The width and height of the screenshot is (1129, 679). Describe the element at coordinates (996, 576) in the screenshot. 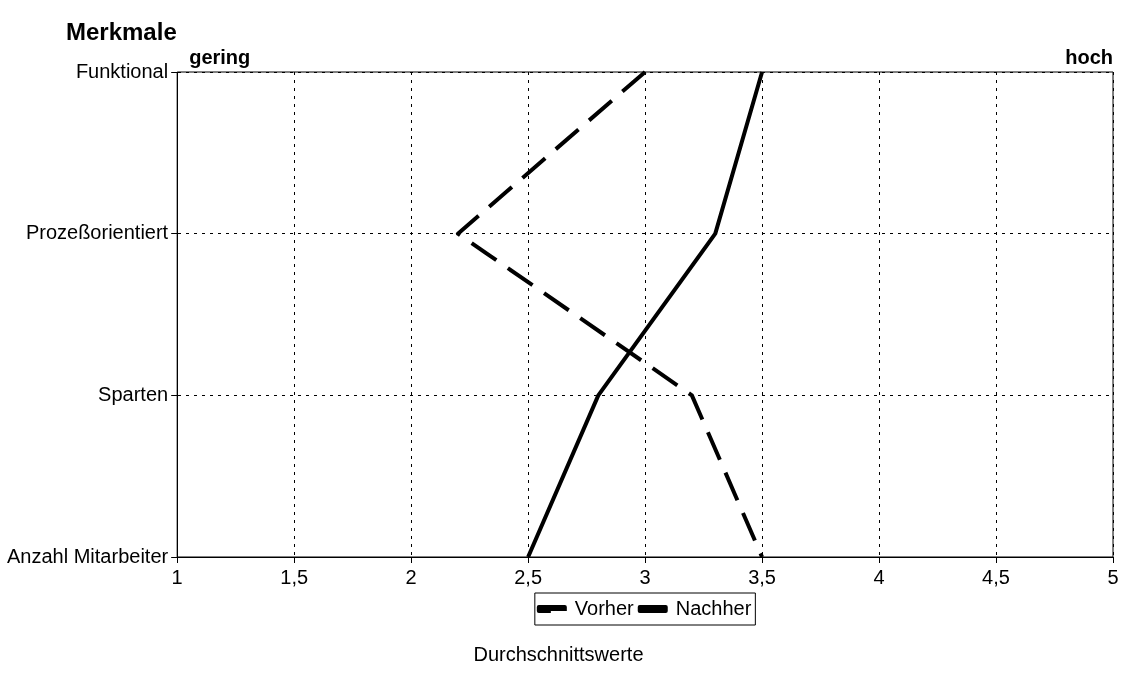

I see `x-tick-label: 4,5` at that location.